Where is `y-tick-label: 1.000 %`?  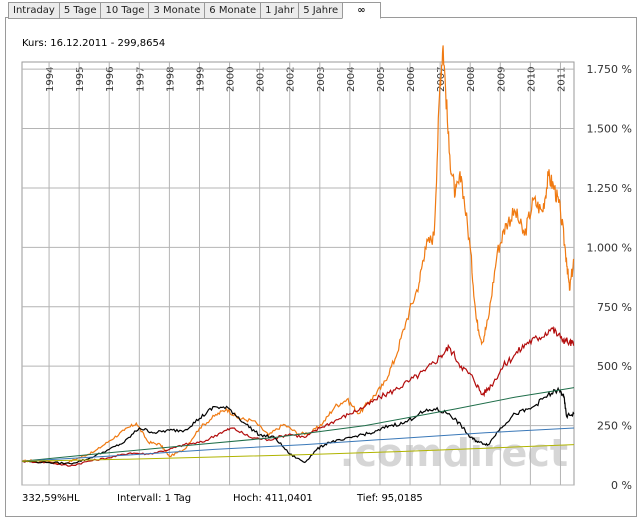
y-tick-label: 1.000 % is located at coordinates (609, 247).